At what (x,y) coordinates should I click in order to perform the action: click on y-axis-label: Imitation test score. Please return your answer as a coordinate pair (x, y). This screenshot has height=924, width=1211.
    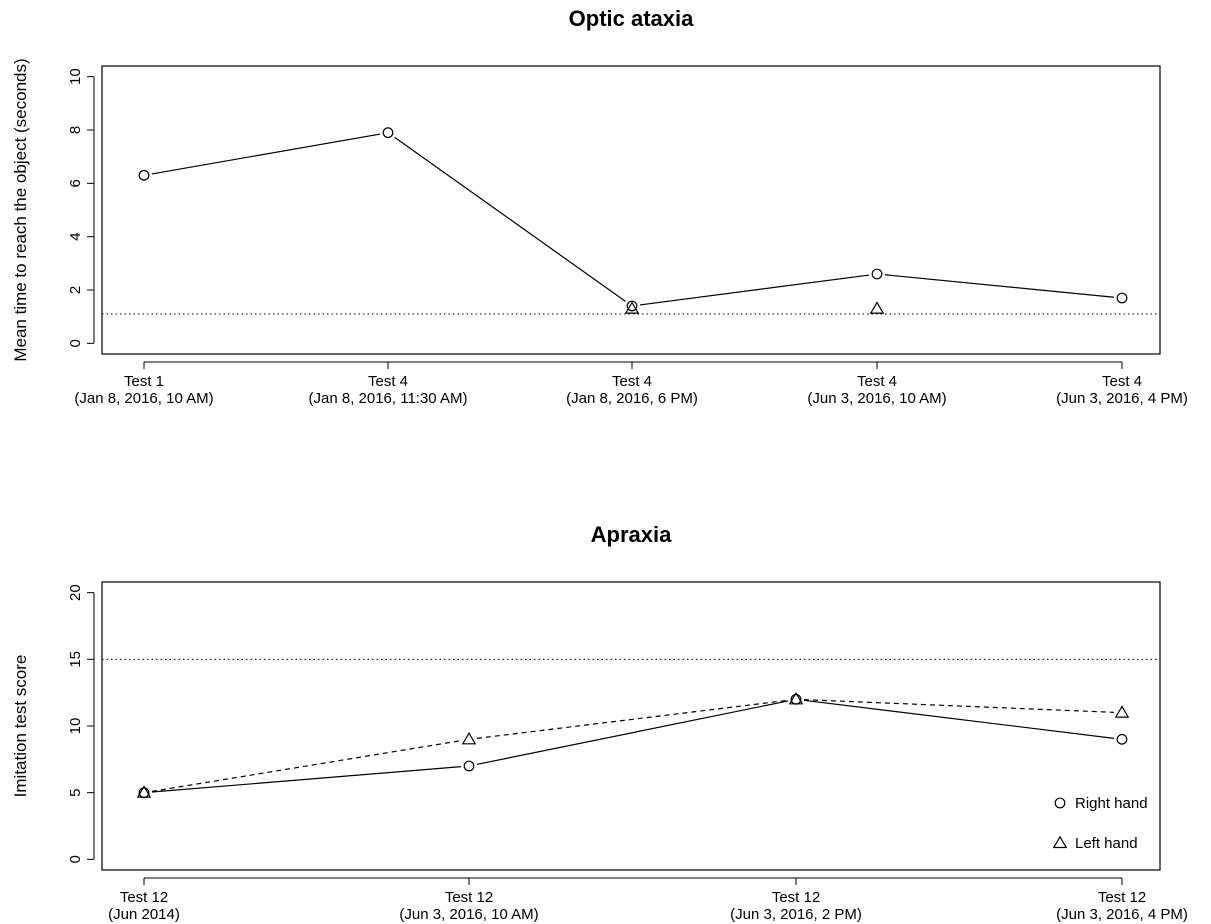
    Looking at the image, I should click on (20, 726).